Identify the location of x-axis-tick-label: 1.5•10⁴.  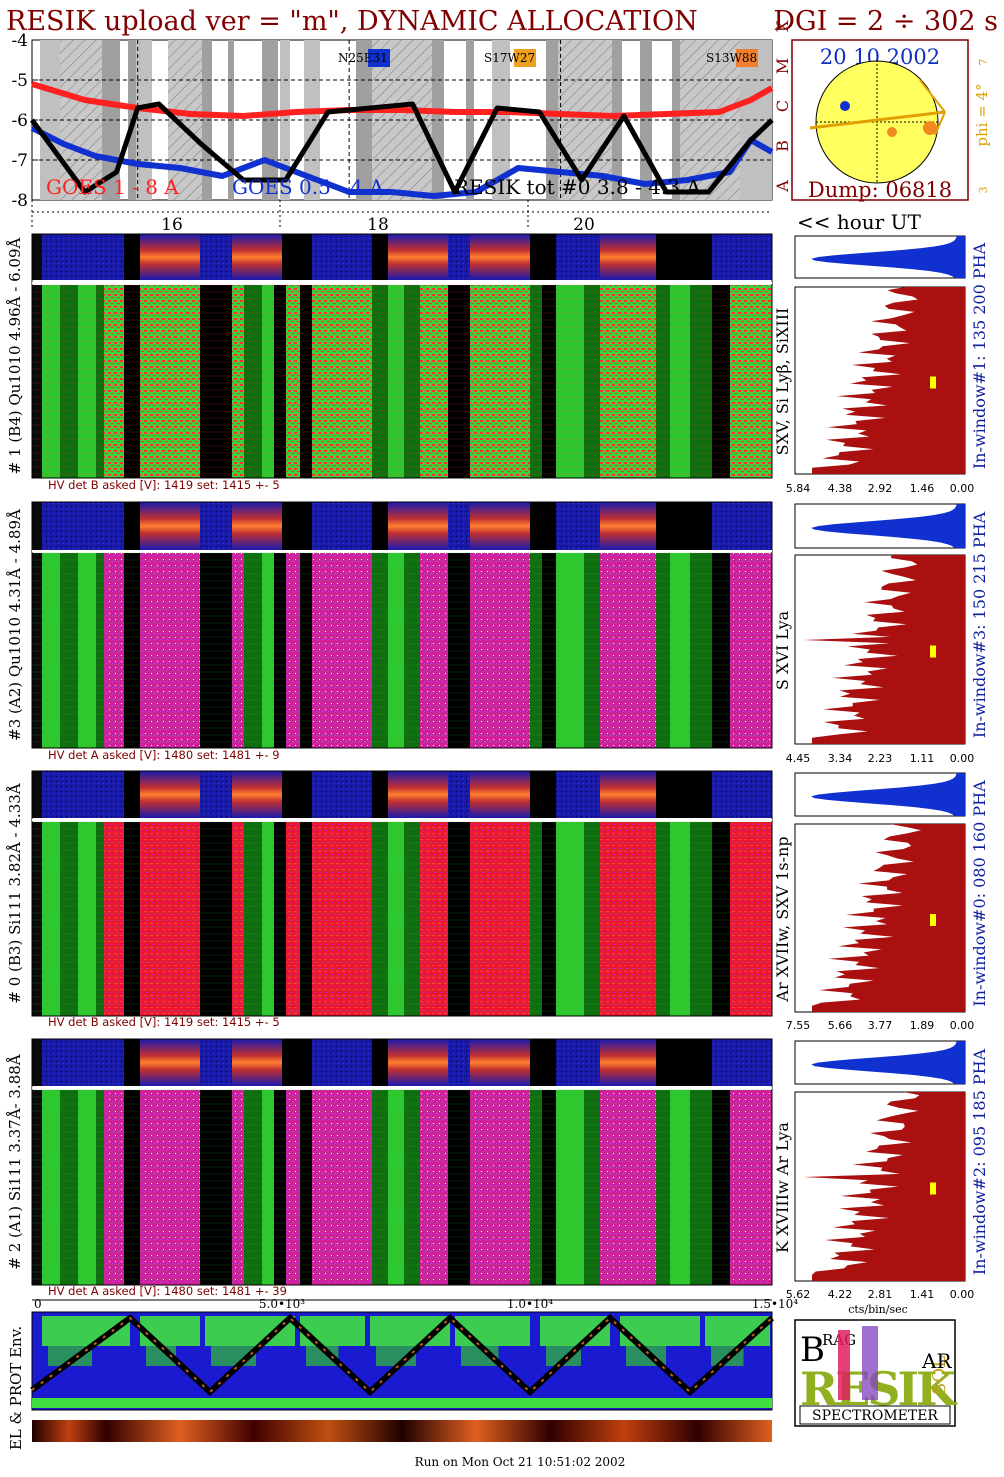
(775, 1304).